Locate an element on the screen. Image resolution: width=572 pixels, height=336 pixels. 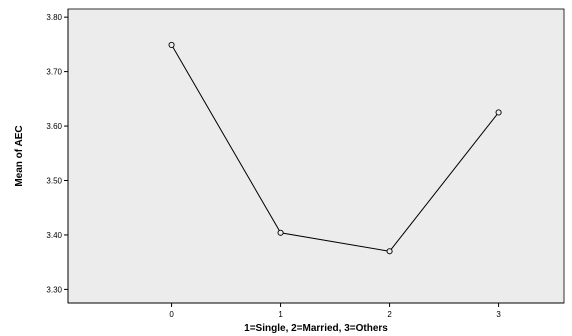
x-axis-ticks: 0 1 2 3 is located at coordinates (335, 311).